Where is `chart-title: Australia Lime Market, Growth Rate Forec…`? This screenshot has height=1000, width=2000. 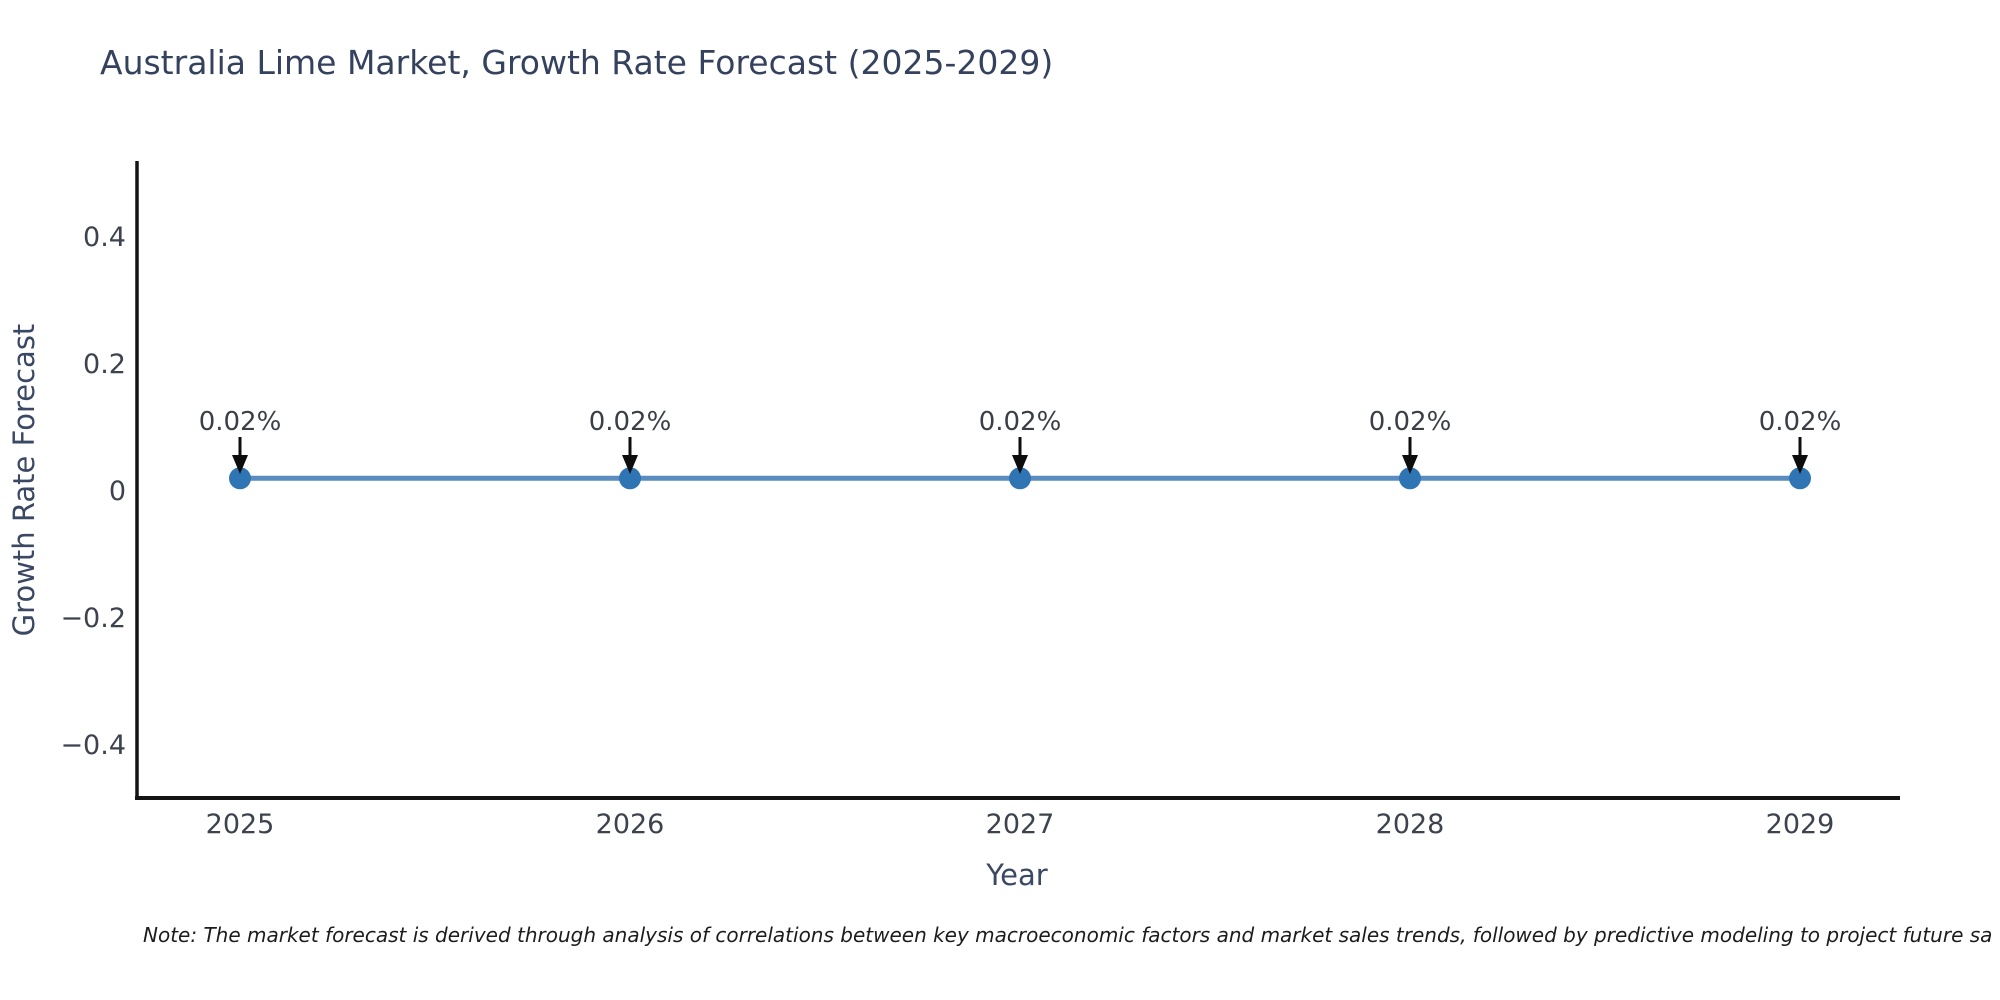
chart-title: Australia Lime Market, Growth Rate Forec… is located at coordinates (577, 62).